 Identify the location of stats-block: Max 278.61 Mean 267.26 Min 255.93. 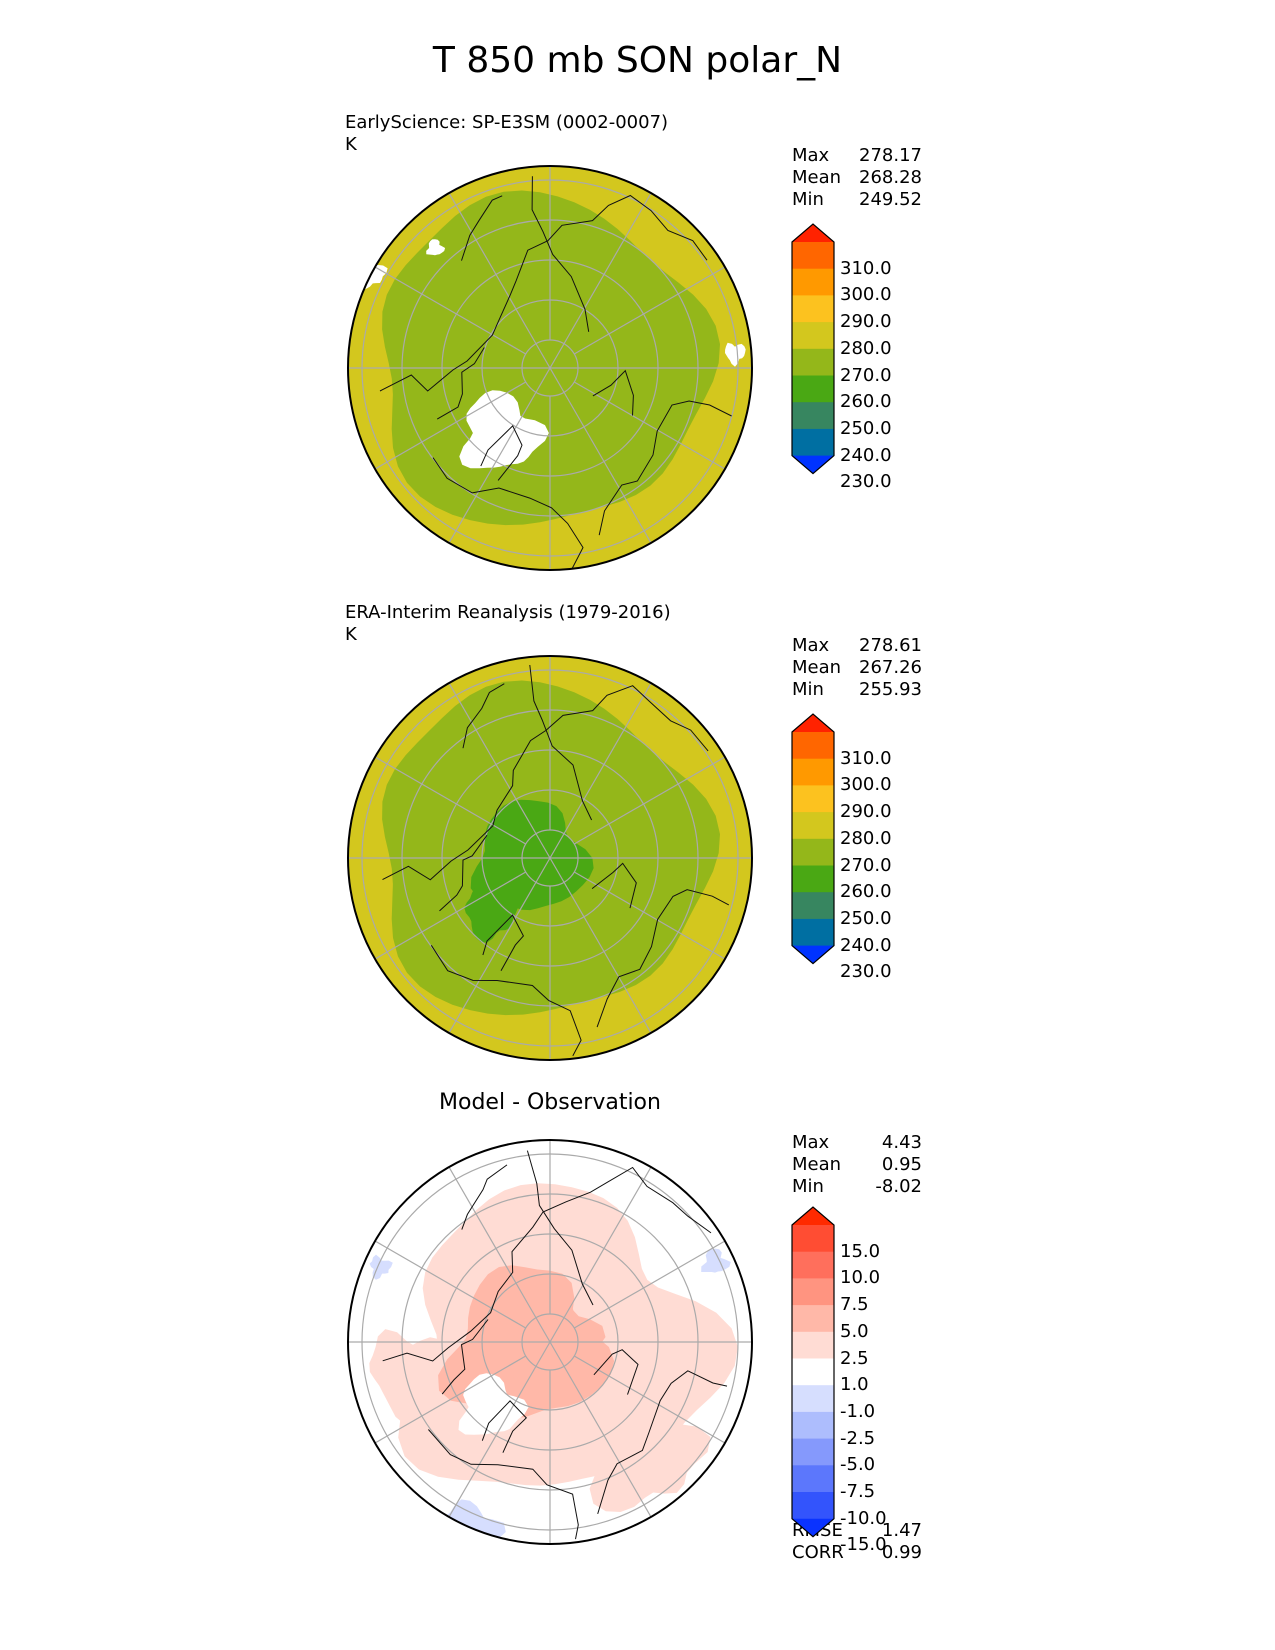
(857, 668).